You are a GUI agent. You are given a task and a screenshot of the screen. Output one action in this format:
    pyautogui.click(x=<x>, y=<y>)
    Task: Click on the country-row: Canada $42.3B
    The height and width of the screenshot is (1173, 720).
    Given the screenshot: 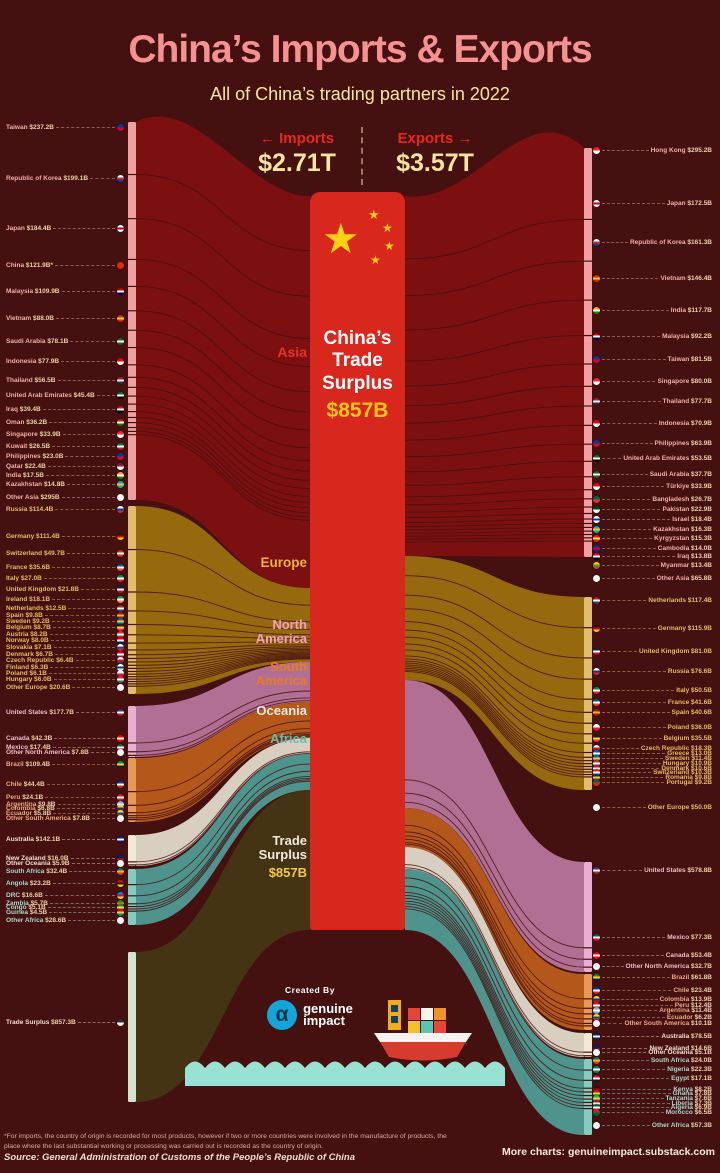 What is the action you would take?
    pyautogui.click(x=65, y=738)
    